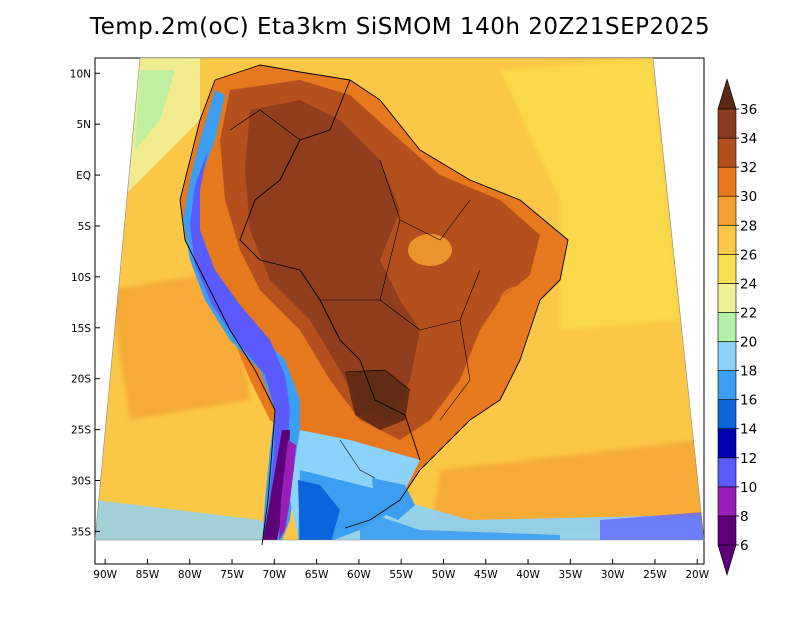 The height and width of the screenshot is (618, 800). What do you see at coordinates (727, 93) in the screenshot?
I see `colorbar-over-triangle` at bounding box center [727, 93].